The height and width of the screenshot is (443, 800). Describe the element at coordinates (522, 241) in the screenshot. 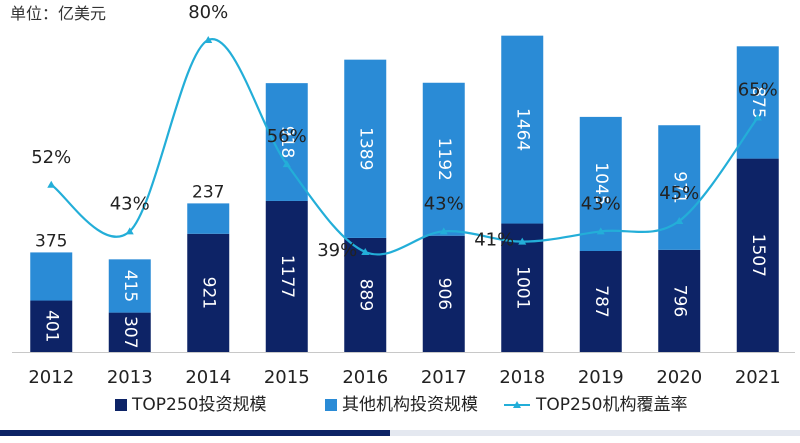

I see `coverage-marker-2018` at that location.